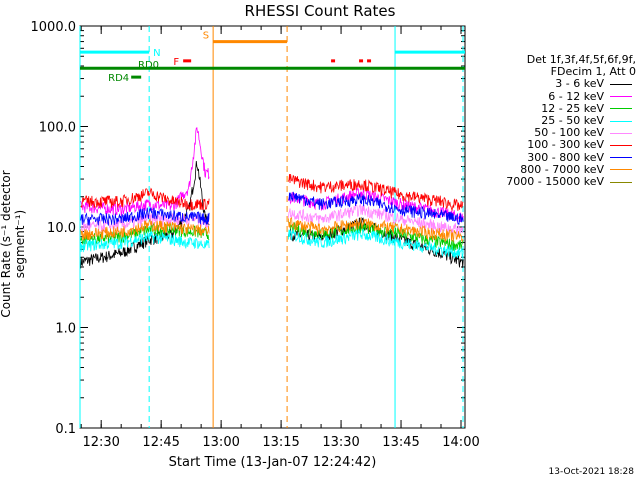  What do you see at coordinates (555, 181) in the screenshot?
I see `legend-entry-label: 7000 - 15000 keV` at bounding box center [555, 181].